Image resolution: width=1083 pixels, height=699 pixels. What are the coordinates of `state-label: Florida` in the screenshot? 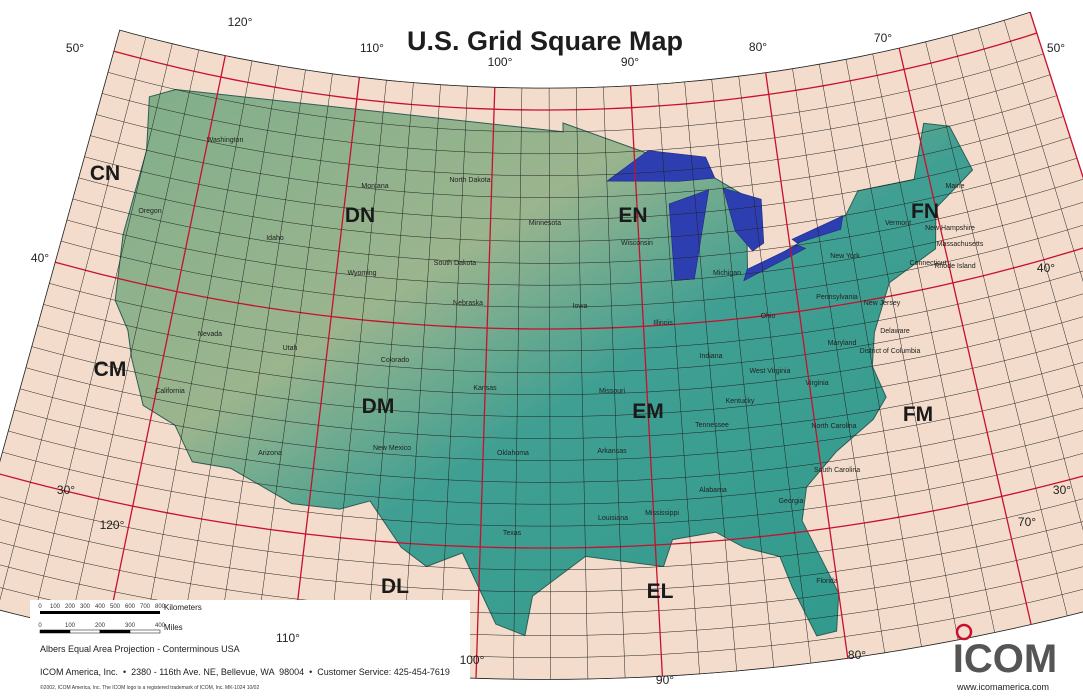 It's located at (827, 581).